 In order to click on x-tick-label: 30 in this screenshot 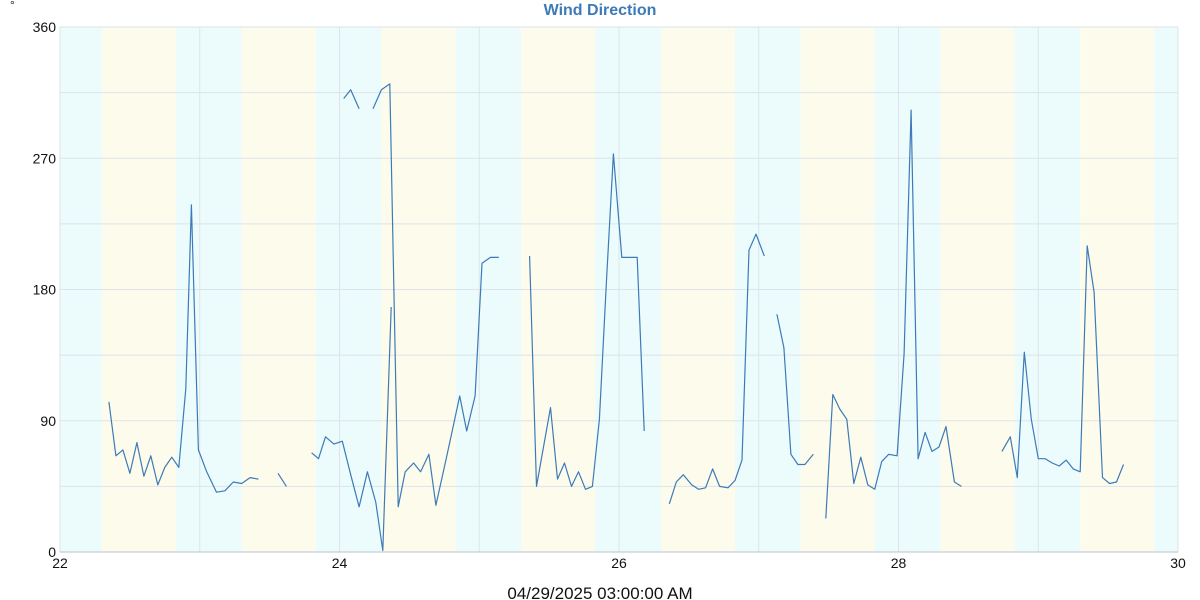, I will do `click(1178, 563)`.